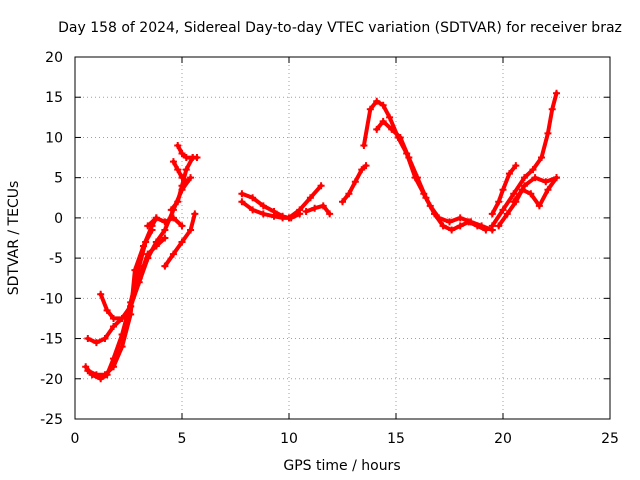  What do you see at coordinates (396, 439) in the screenshot?
I see `x-tick-label: 15` at bounding box center [396, 439].